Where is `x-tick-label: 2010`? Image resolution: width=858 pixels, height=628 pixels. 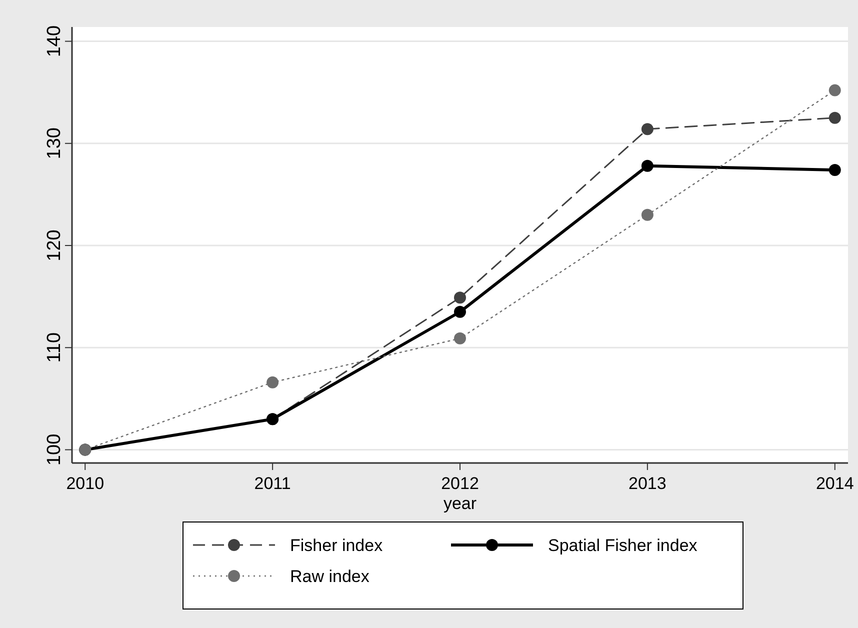
x-tick-label: 2010 is located at coordinates (85, 483).